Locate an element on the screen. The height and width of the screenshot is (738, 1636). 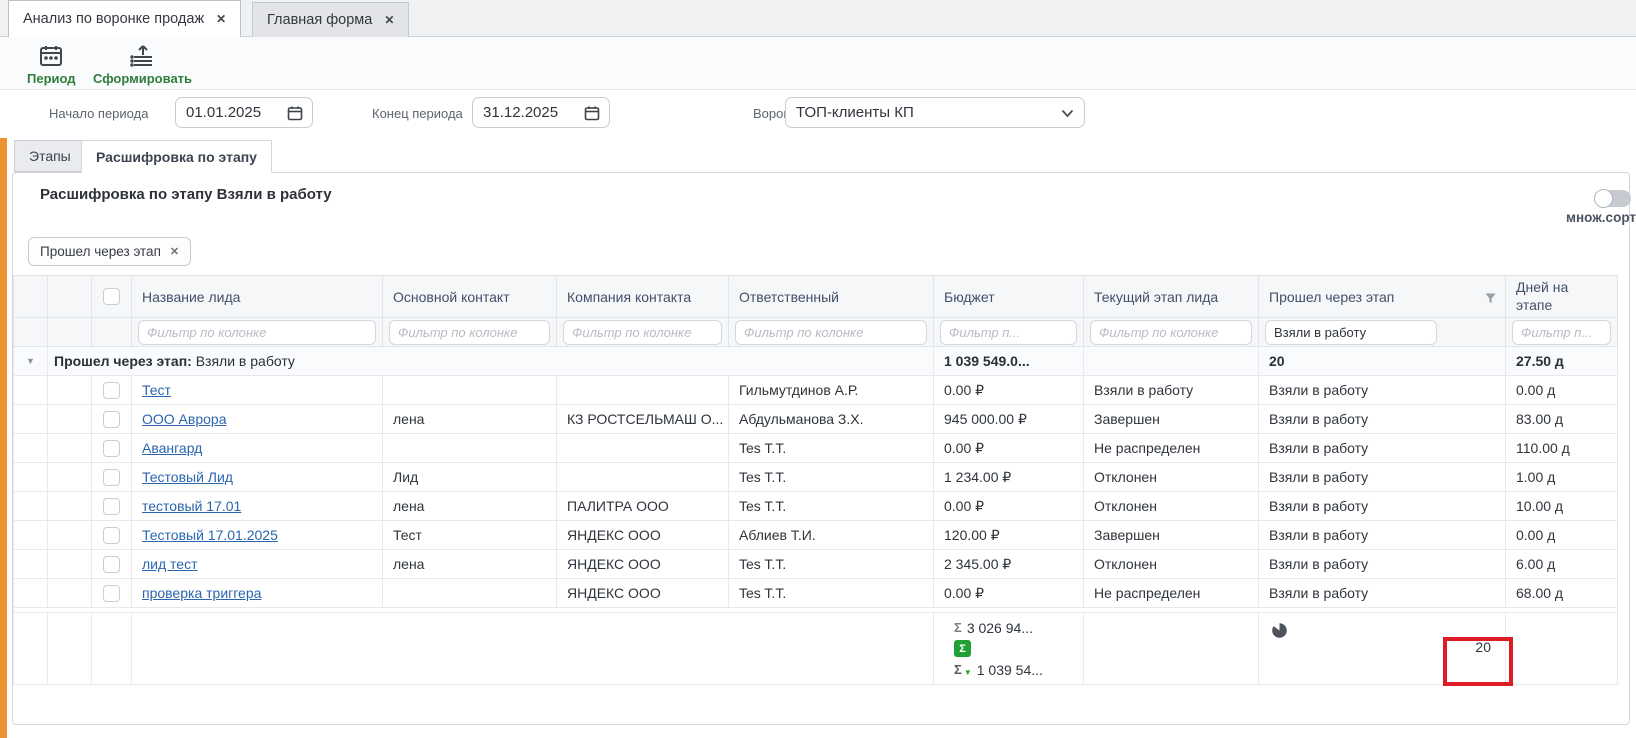
cell-current-stage: Не распределен is located at coordinates (1171, 593).